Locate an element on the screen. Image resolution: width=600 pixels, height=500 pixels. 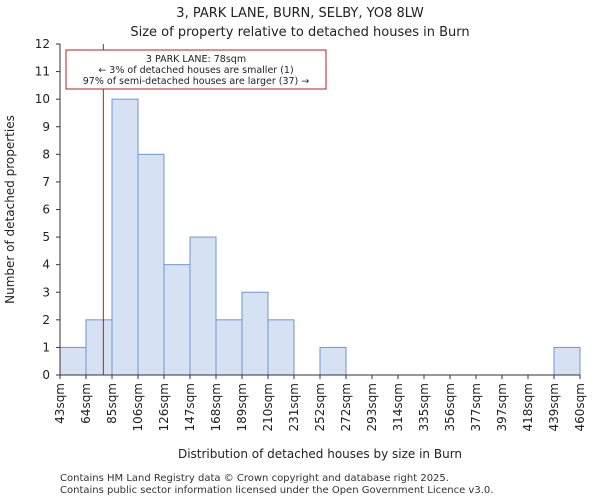
y-tick-label: 12 is located at coordinates (42, 44).